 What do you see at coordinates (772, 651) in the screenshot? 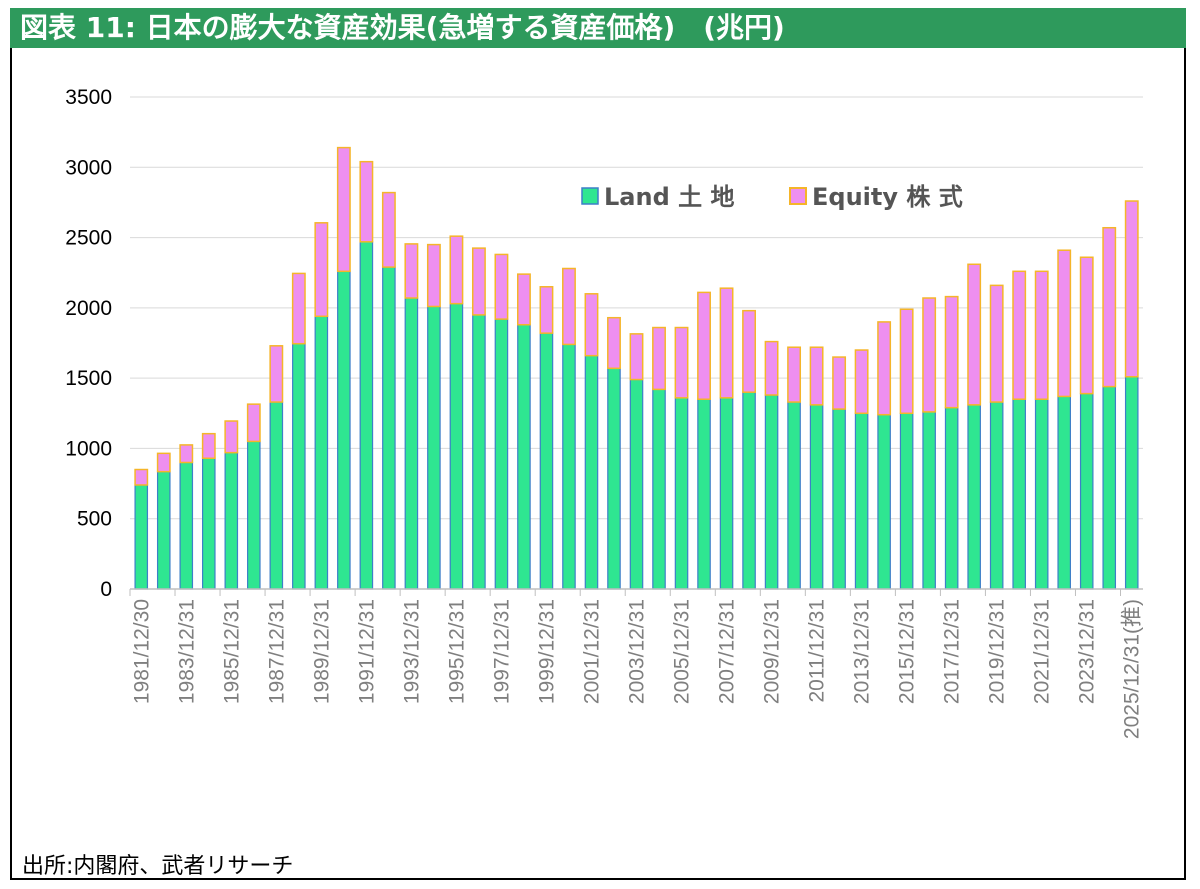
I see `x-tick-label: 2009/12/31` at bounding box center [772, 651].